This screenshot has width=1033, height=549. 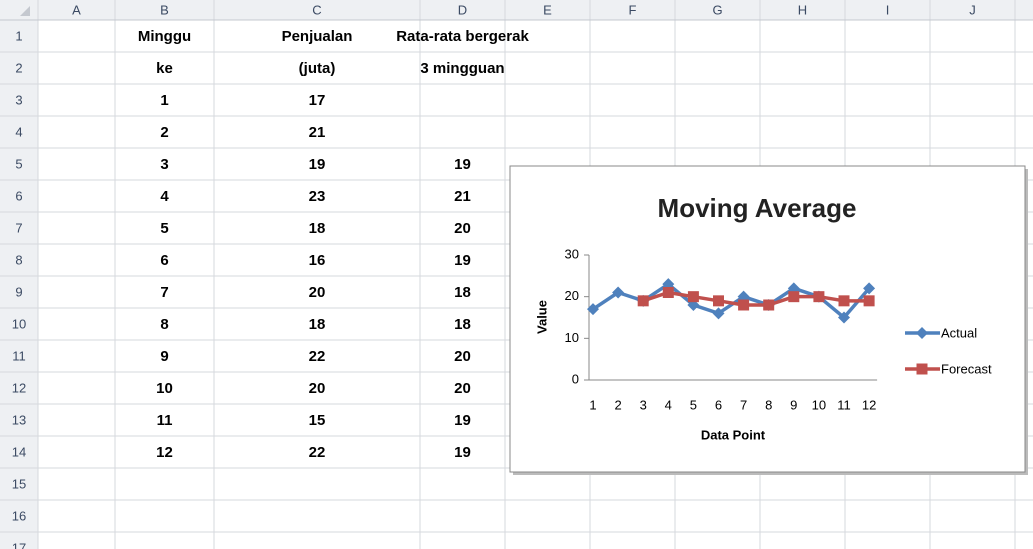 What do you see at coordinates (317, 100) in the screenshot?
I see `cell: 17` at bounding box center [317, 100].